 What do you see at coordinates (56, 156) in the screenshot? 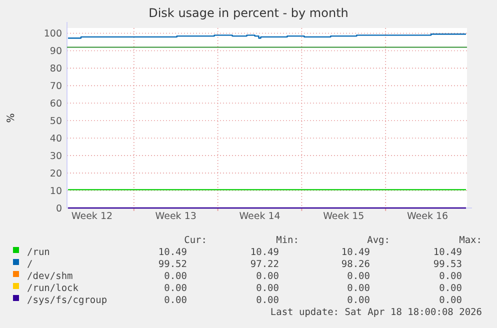
I see `y-tick-label: 30` at bounding box center [56, 156].